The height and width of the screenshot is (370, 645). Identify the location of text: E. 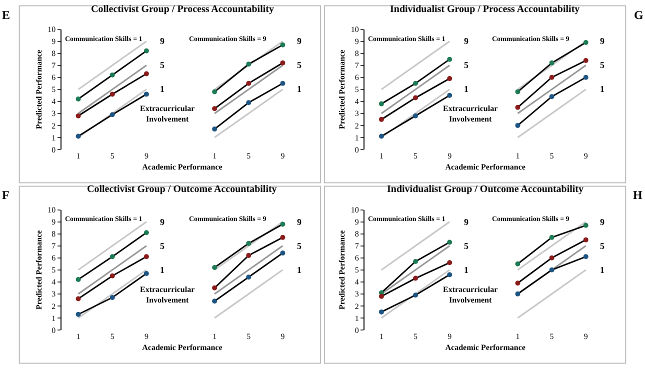
(6, 15).